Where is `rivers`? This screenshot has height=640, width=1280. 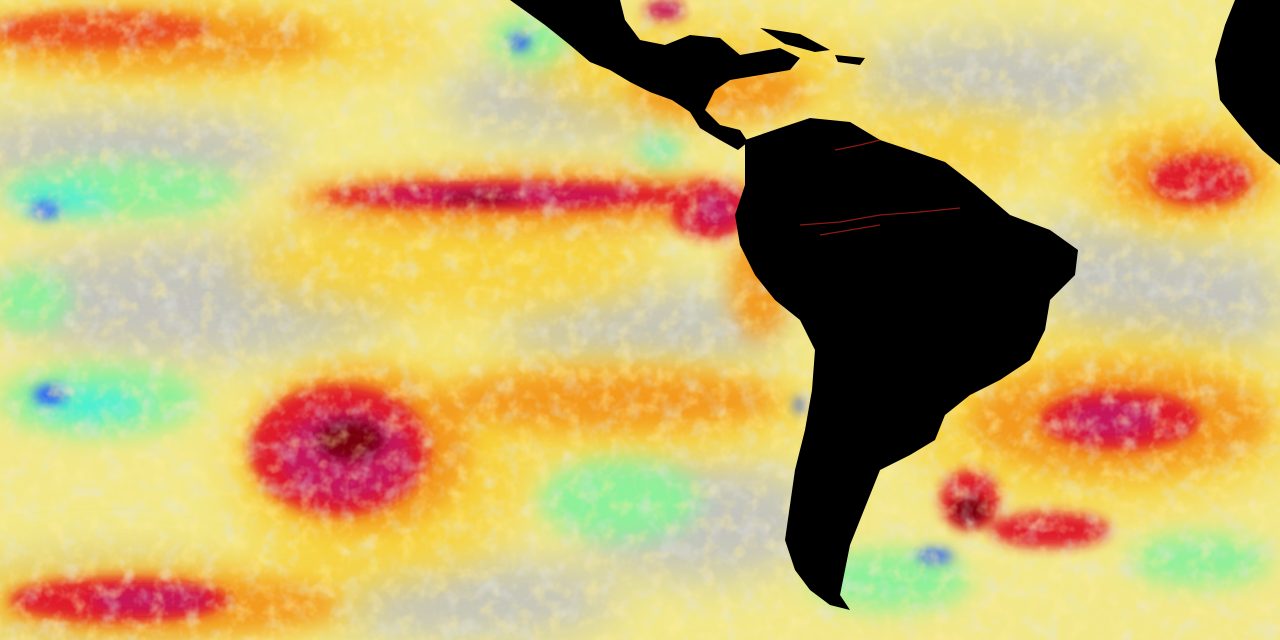
rivers is located at coordinates (880, 187).